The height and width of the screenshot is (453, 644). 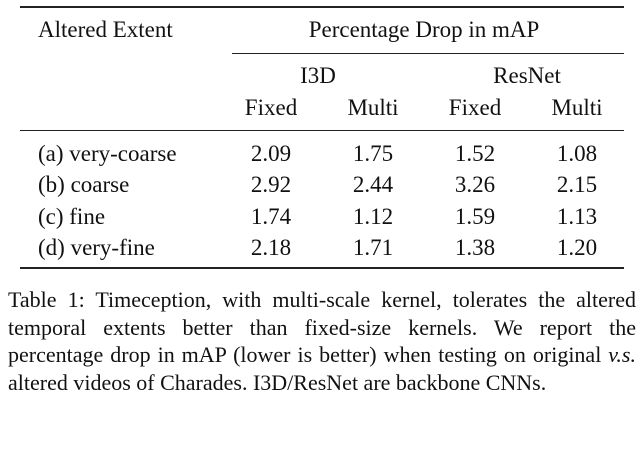 What do you see at coordinates (373, 107) in the screenshot?
I see `subcol-i3d-multi: Multi` at bounding box center [373, 107].